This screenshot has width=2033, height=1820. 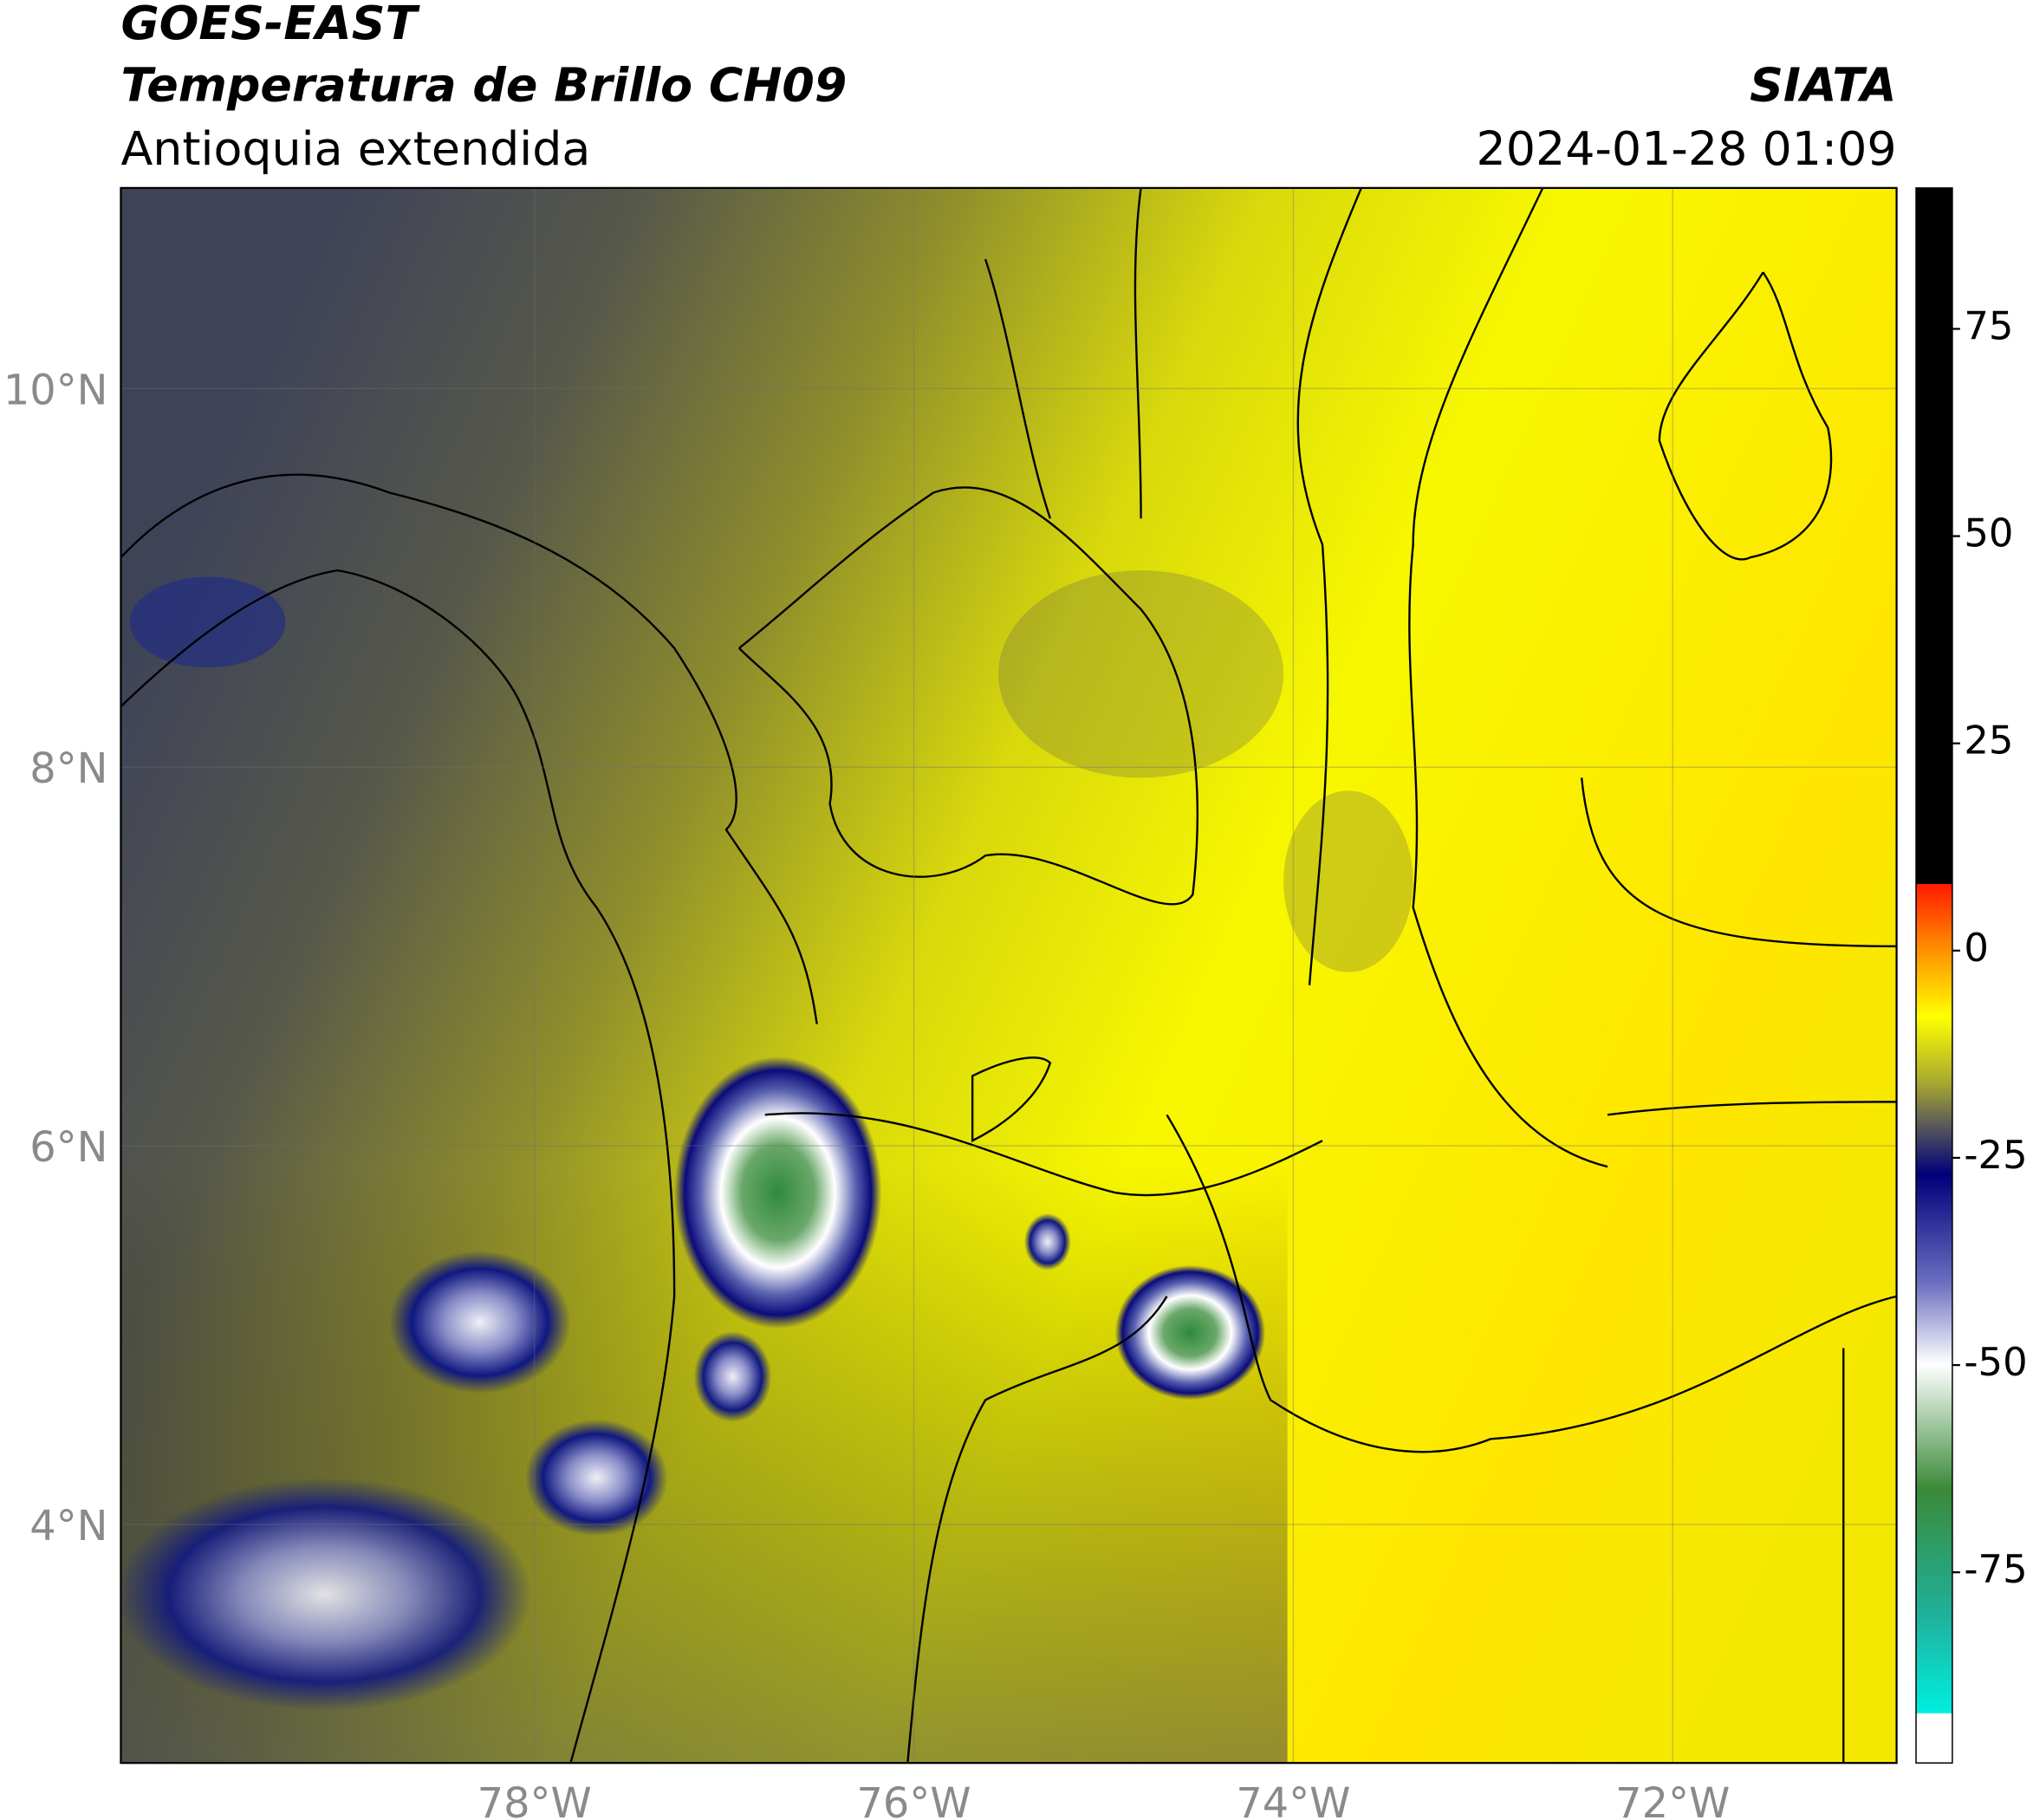 What do you see at coordinates (68, 1526) in the screenshot?
I see `lat-tick-label: 4°N` at bounding box center [68, 1526].